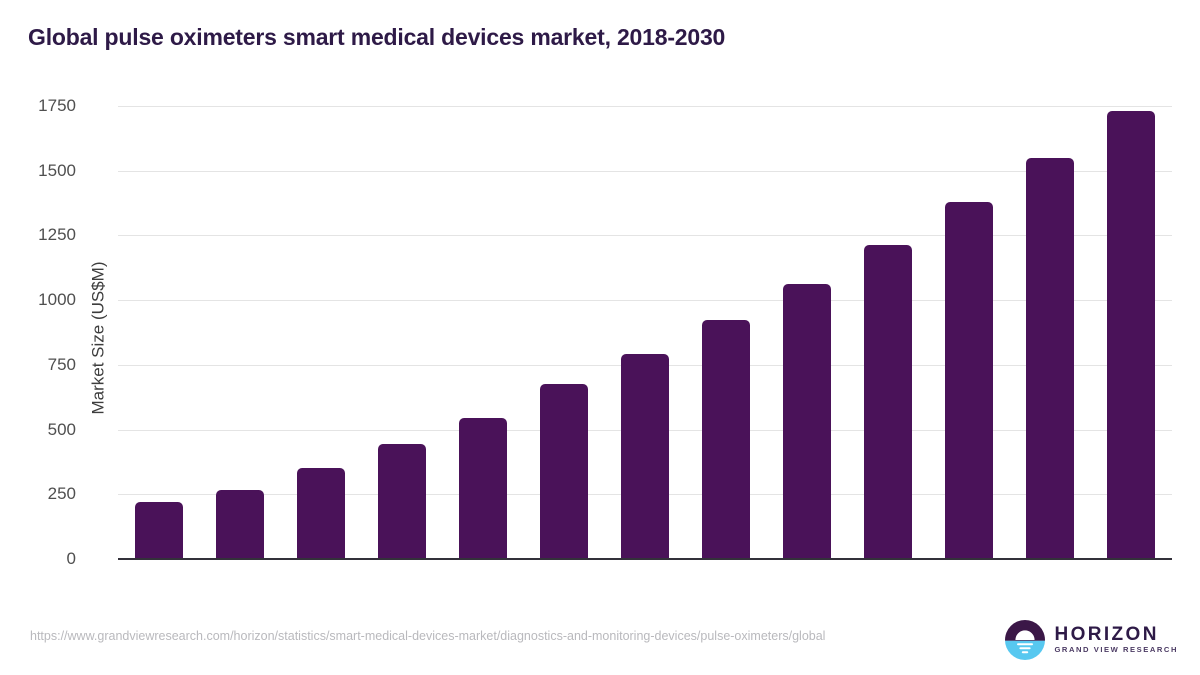  I want to click on y-axis-tick-label: 1750, so click(57, 105).